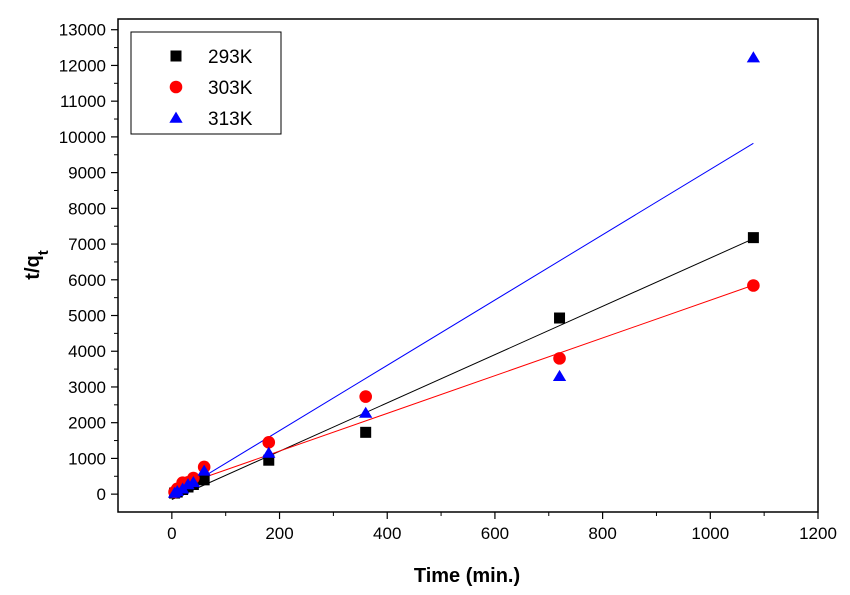 The height and width of the screenshot is (595, 850). What do you see at coordinates (33, 267) in the screenshot?
I see `y-axis-title-main: t/q` at bounding box center [33, 267].